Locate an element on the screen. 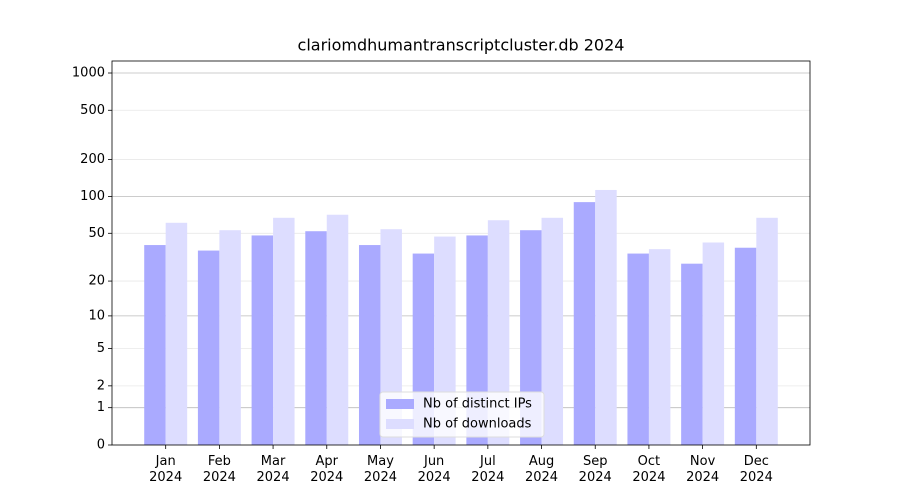 The width and height of the screenshot is (900, 500). x-tick-label: Dec 2024 is located at coordinates (756, 469).